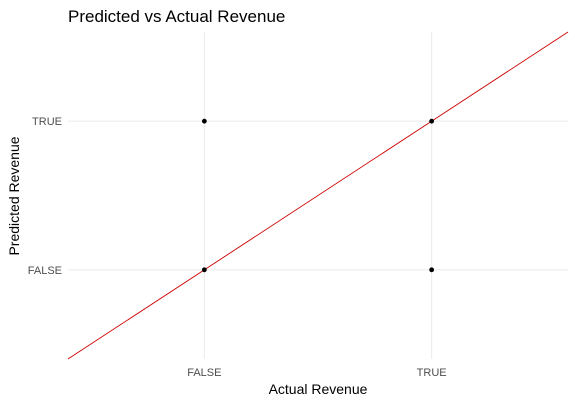  Describe the element at coordinates (47, 122) in the screenshot. I see `y-tick-label: TRUE` at that location.